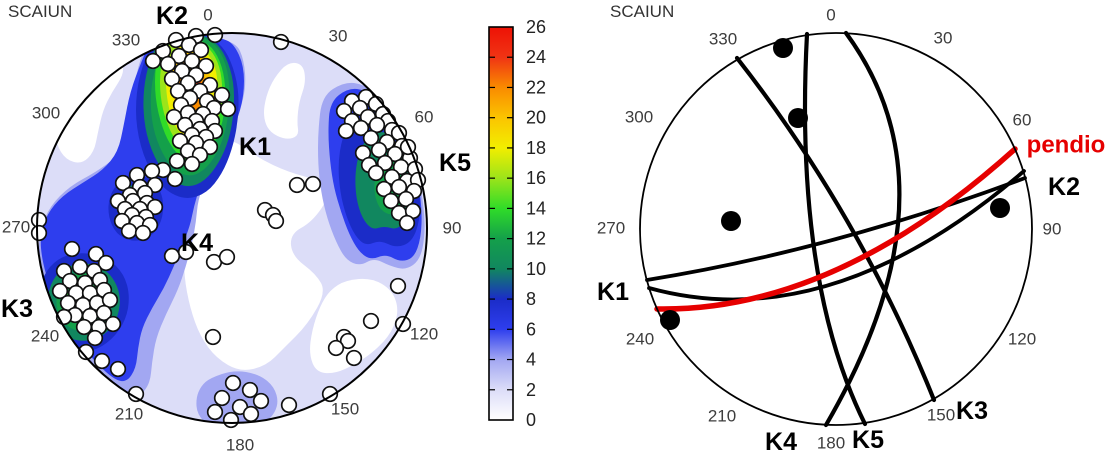 This screenshot has width=1116, height=456. I want to click on colorbar-label-26: 26, so click(536, 27).